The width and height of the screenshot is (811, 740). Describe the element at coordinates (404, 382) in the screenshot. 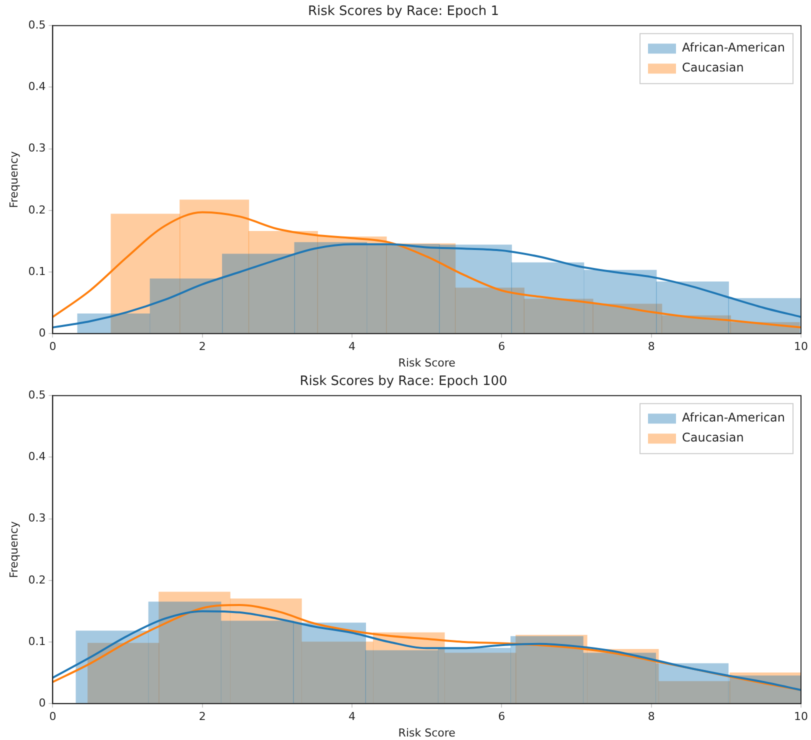

I see `chart-title: Risk Scores by Race: Epoch 100` at that location.